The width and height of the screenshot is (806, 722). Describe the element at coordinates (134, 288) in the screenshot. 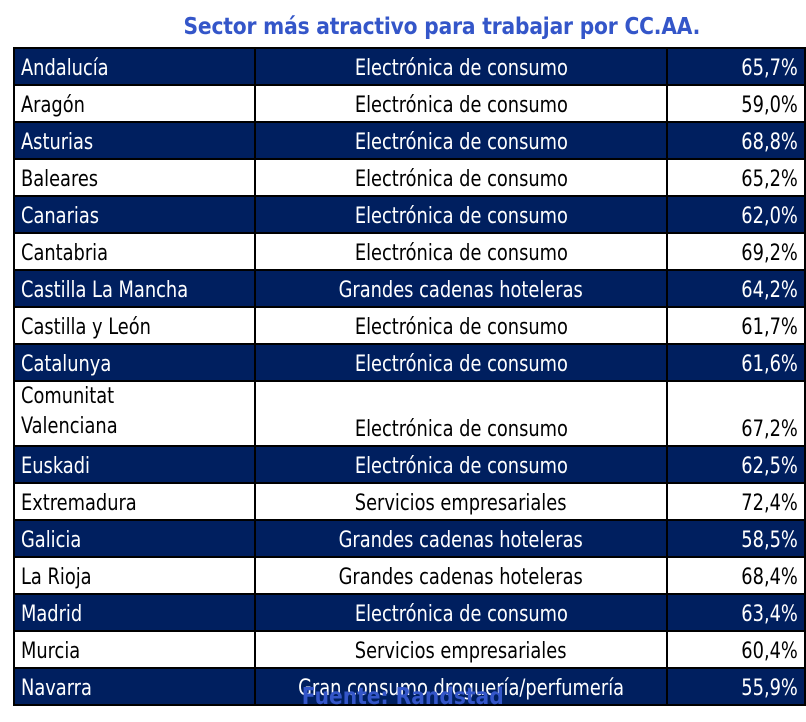

I see `region-cell: Castilla La Mancha` at that location.